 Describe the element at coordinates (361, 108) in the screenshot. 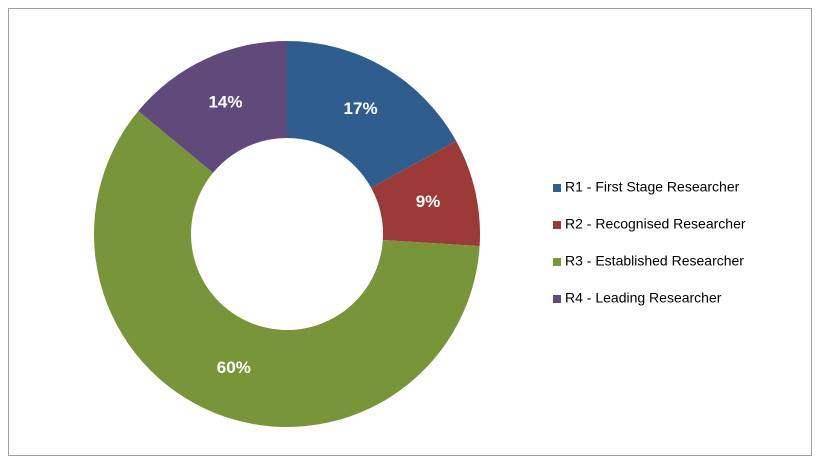

I see `data-label: 17%` at that location.